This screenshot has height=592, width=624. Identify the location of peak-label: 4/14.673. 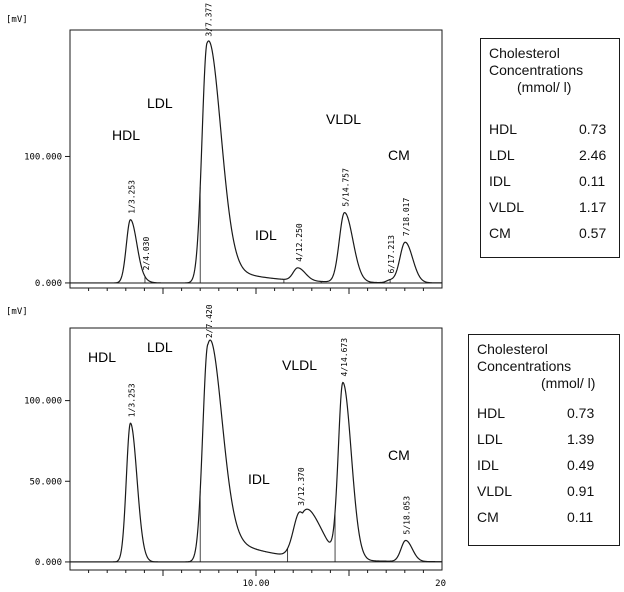
(344, 357).